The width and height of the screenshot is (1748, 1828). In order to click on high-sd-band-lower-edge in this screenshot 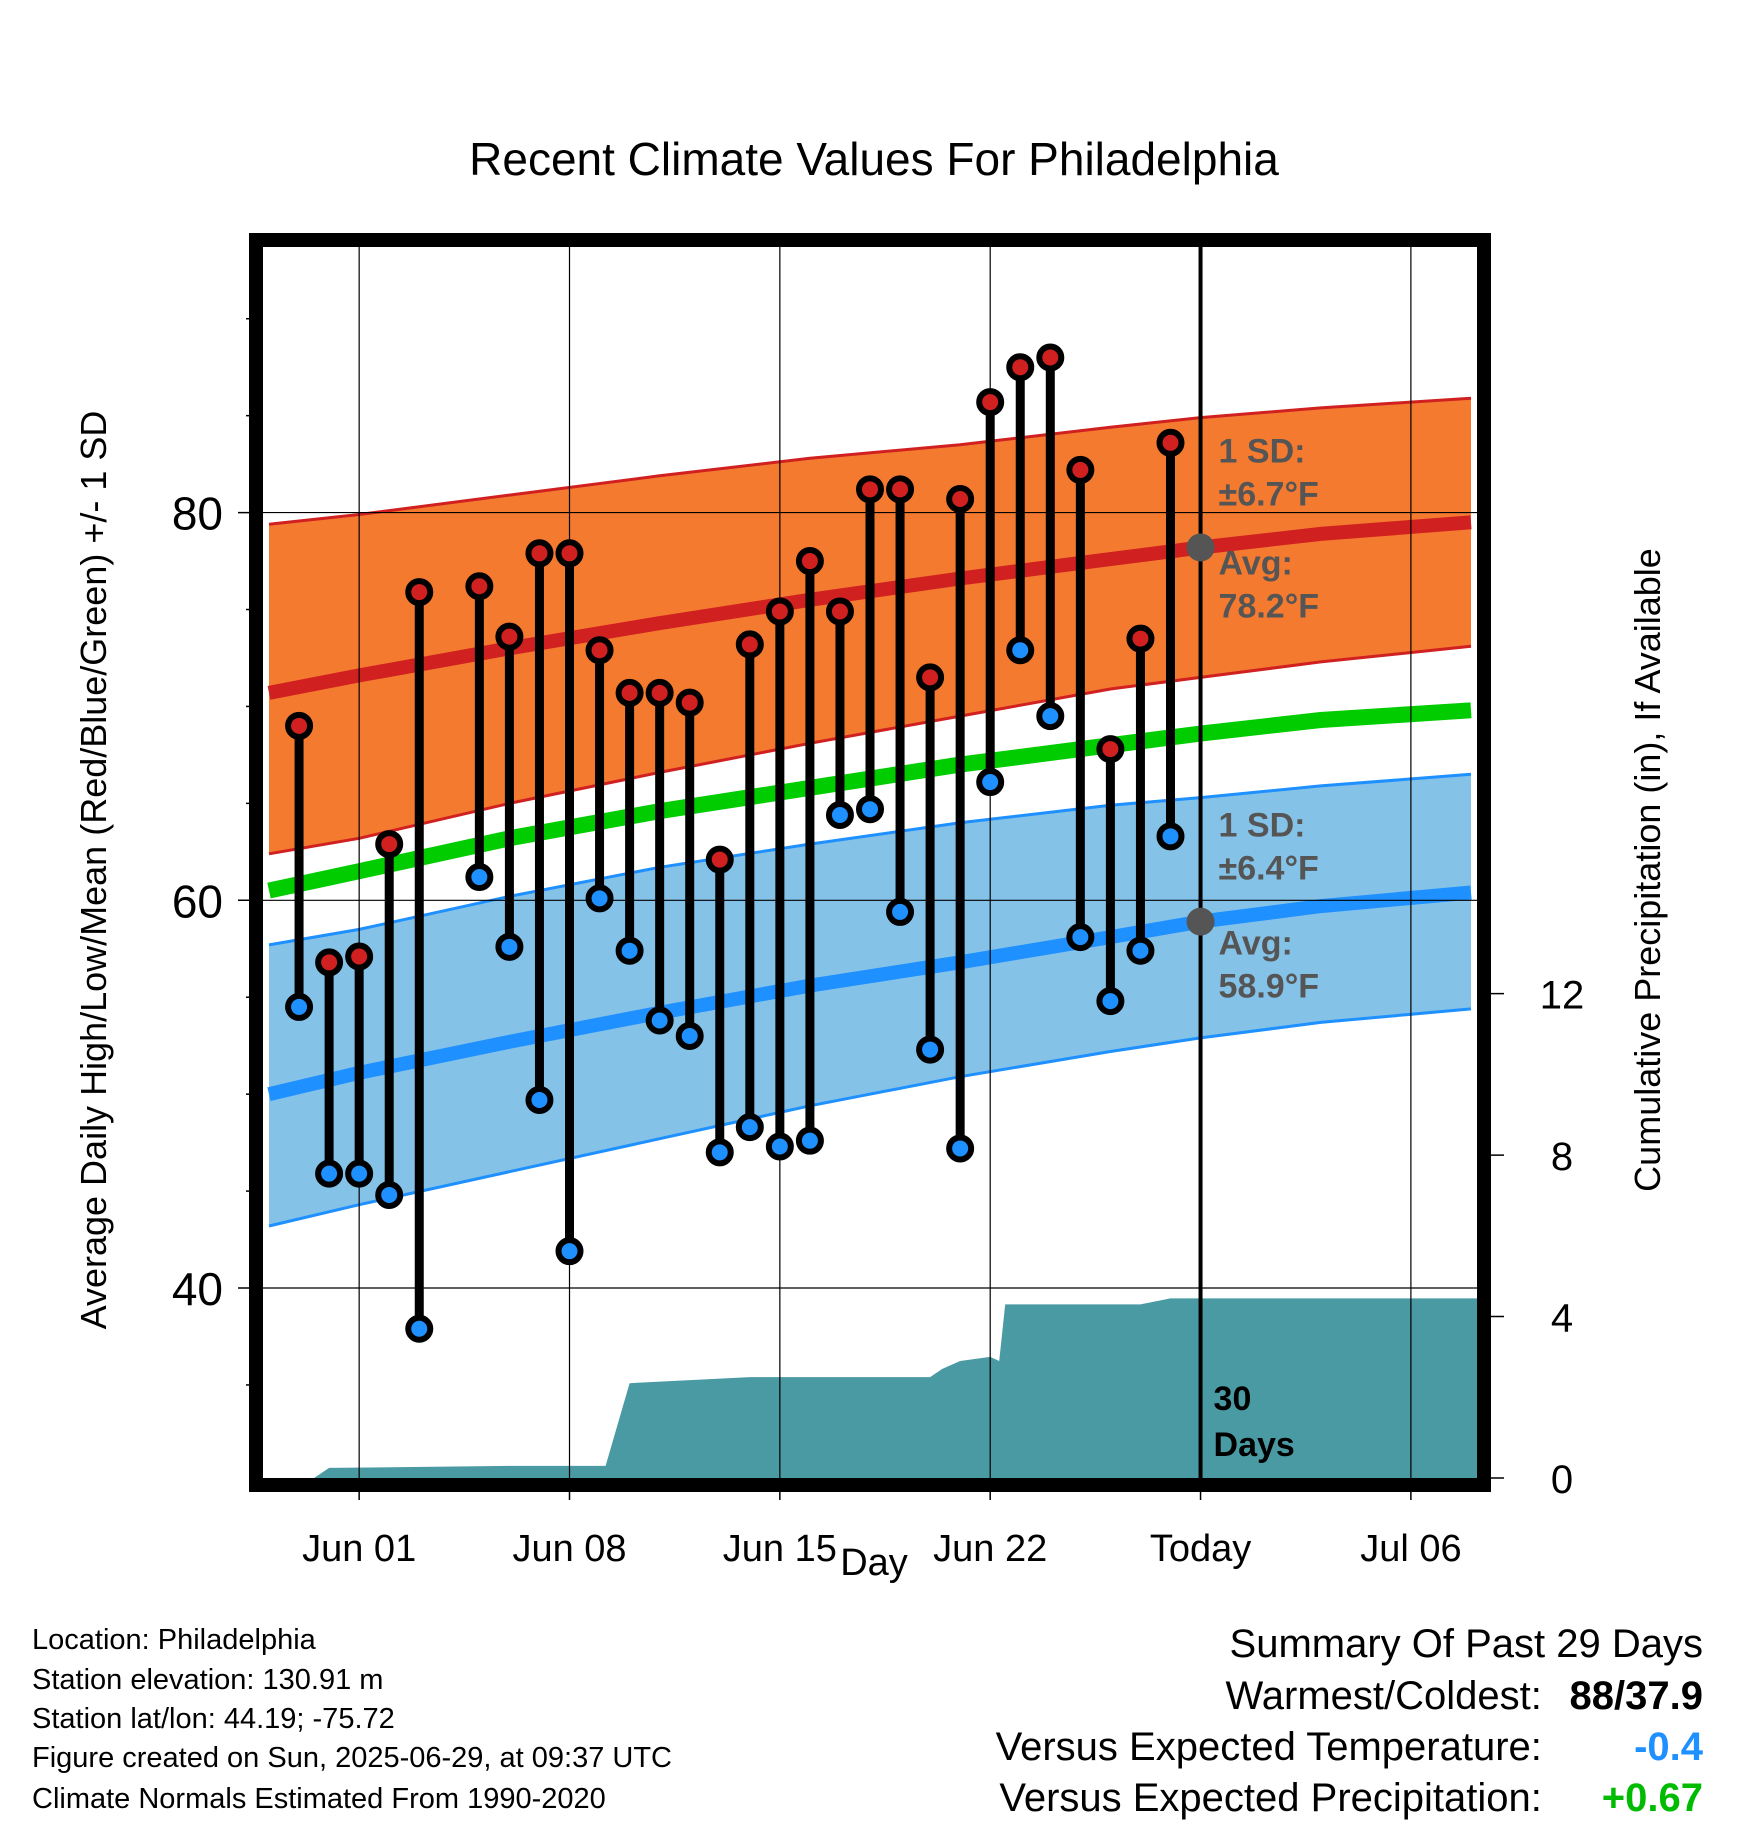, I will do `click(870, 750)`.